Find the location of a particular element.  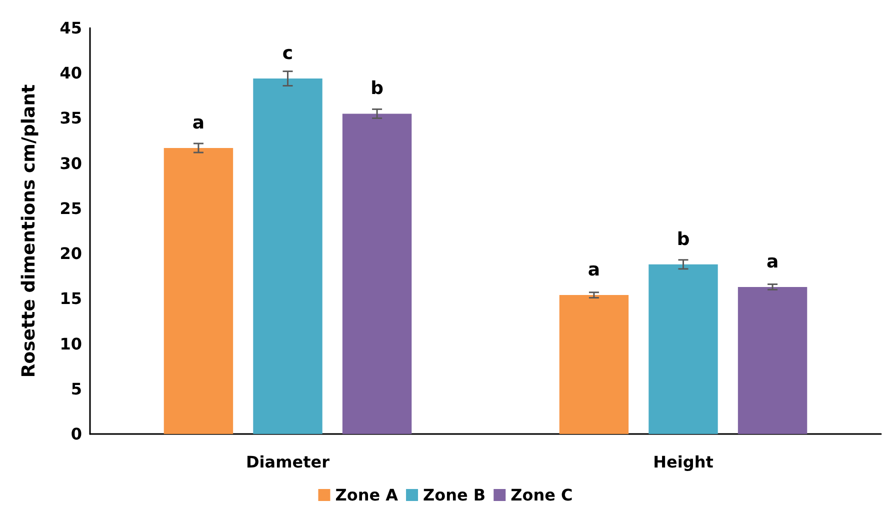

x-tick-label: Height is located at coordinates (683, 462).